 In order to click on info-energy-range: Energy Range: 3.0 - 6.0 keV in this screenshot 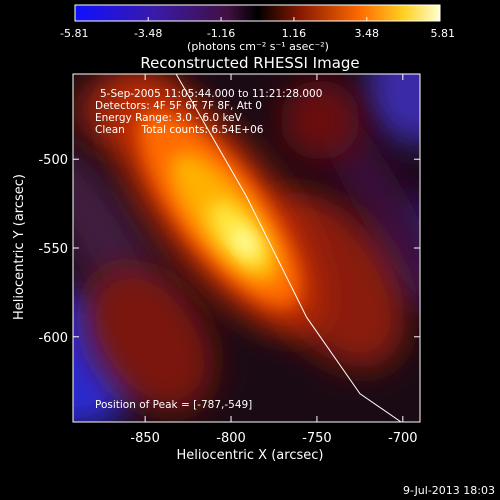, I will do `click(169, 118)`.